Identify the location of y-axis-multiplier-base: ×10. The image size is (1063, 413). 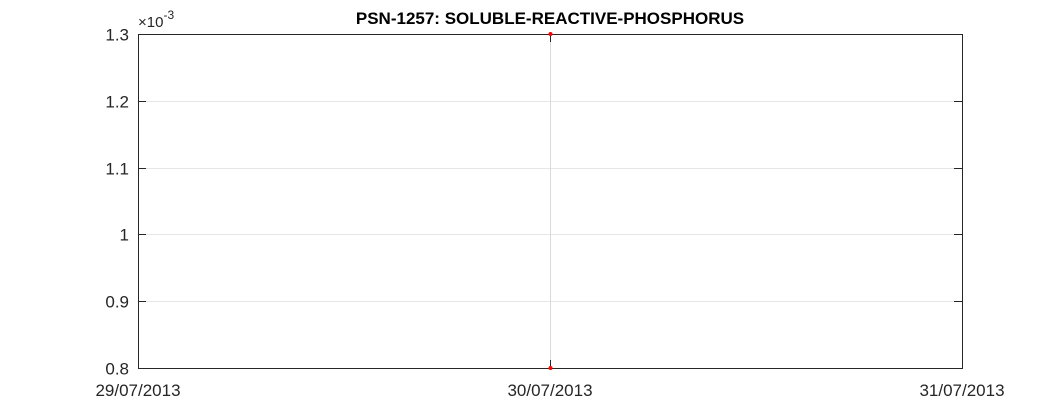
(150, 22).